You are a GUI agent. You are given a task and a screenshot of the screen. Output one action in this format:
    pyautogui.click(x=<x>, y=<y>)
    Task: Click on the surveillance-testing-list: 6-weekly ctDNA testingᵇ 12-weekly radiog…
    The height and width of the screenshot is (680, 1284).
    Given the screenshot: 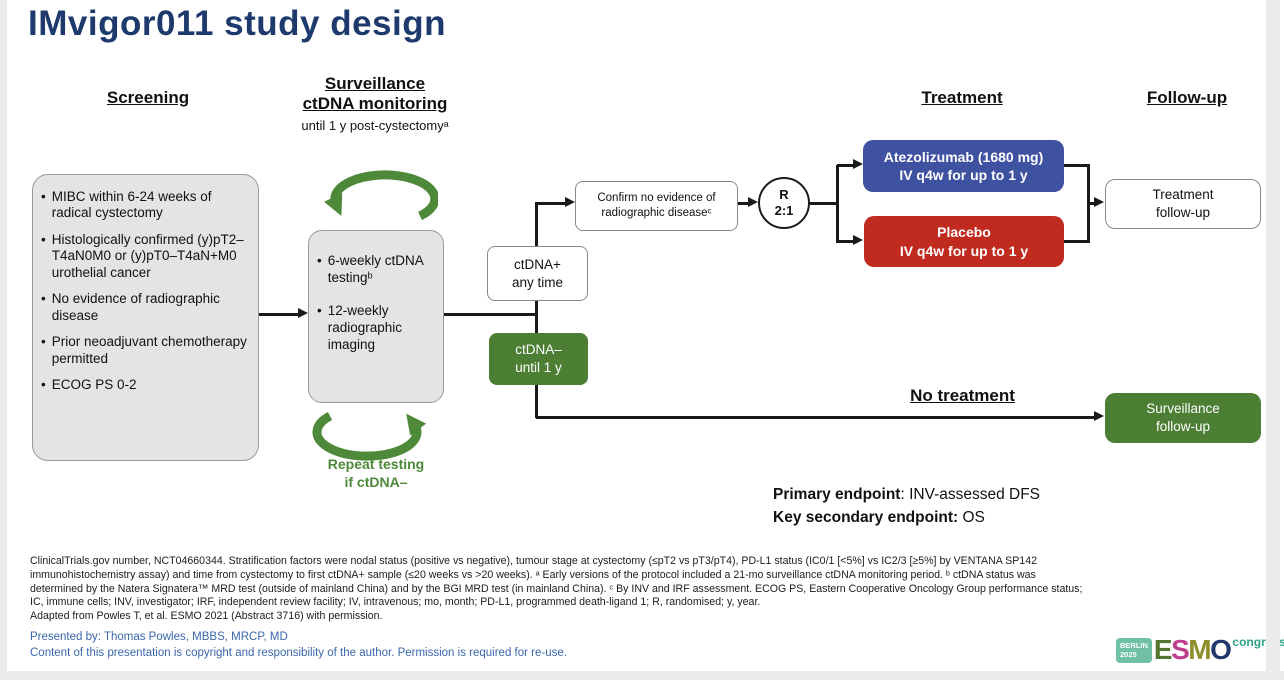 What is the action you would take?
    pyautogui.click(x=377, y=303)
    